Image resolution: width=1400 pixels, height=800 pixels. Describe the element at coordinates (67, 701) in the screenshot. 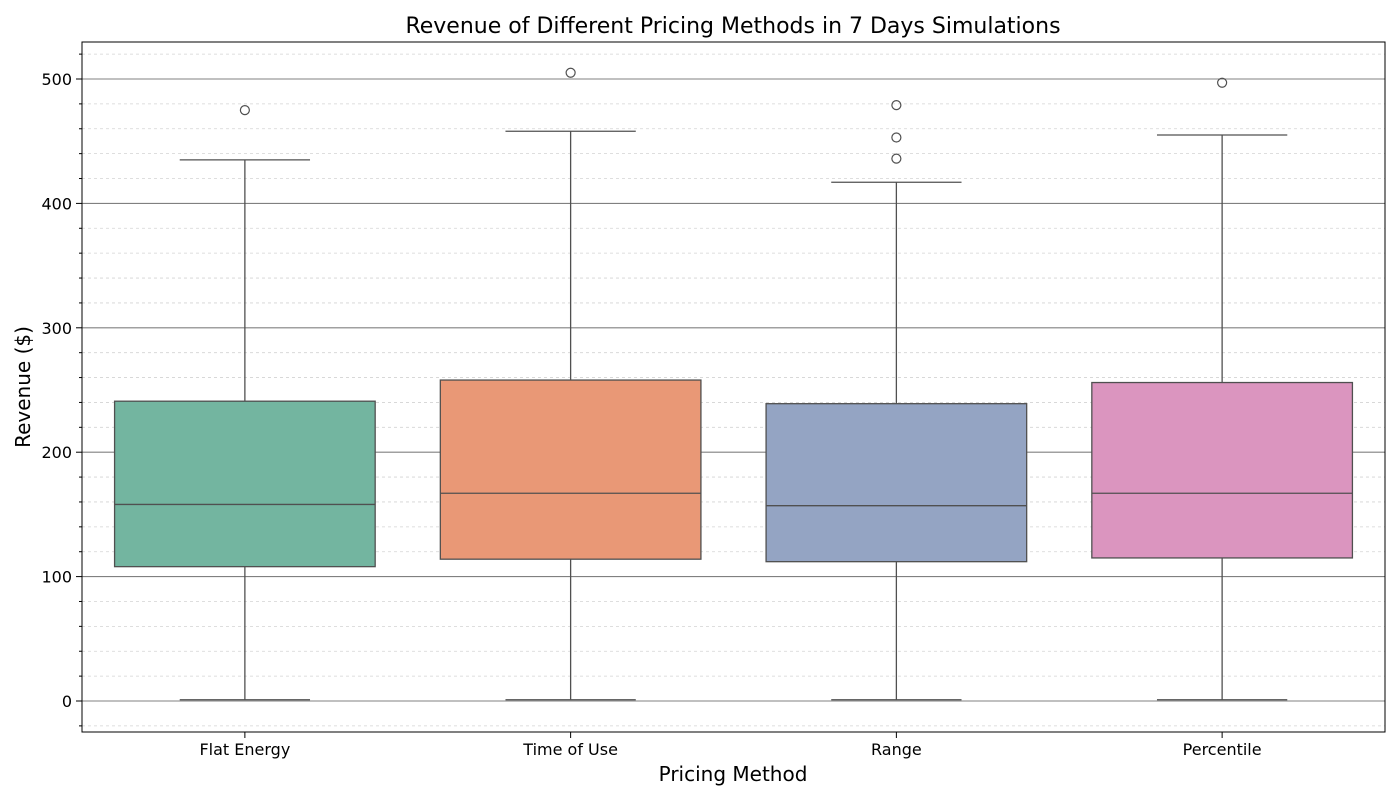

I see `y-tick-label: 0` at that location.